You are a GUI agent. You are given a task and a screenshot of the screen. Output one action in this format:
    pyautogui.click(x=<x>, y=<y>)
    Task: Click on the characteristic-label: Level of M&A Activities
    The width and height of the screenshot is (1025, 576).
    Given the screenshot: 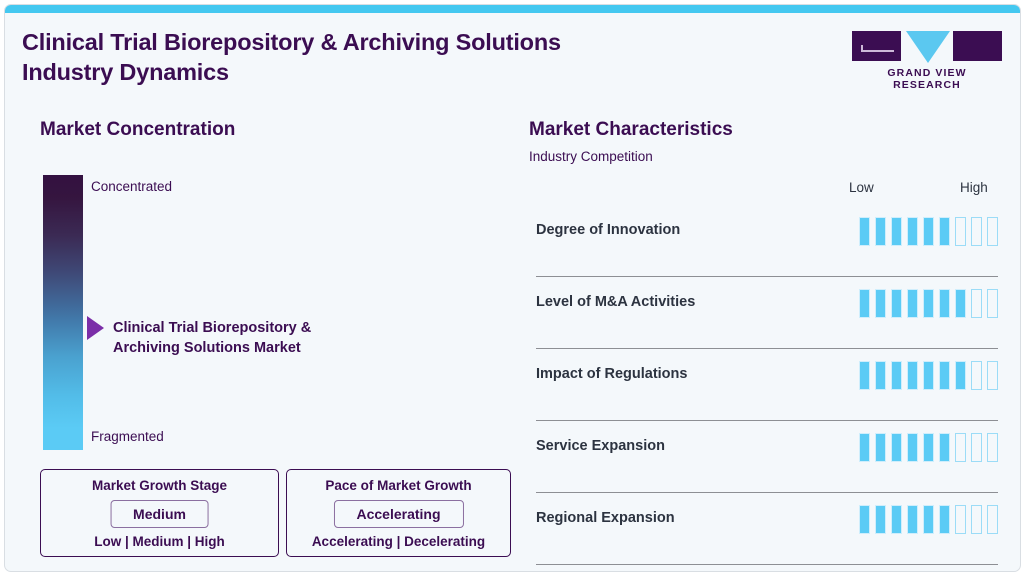 What is the action you would take?
    pyautogui.click(x=616, y=302)
    